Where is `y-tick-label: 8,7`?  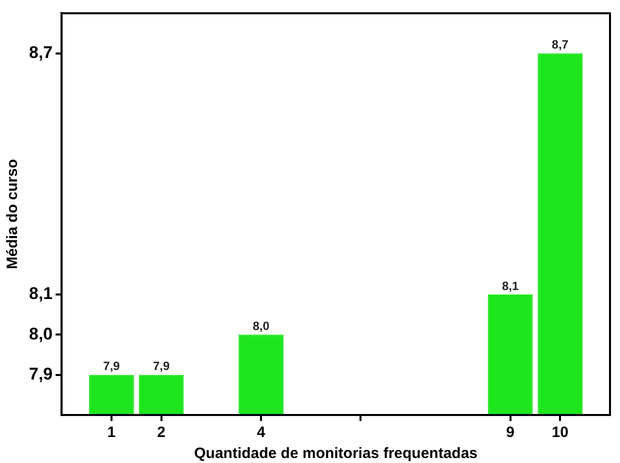
y-tick-label: 8,7 is located at coordinates (40, 52).